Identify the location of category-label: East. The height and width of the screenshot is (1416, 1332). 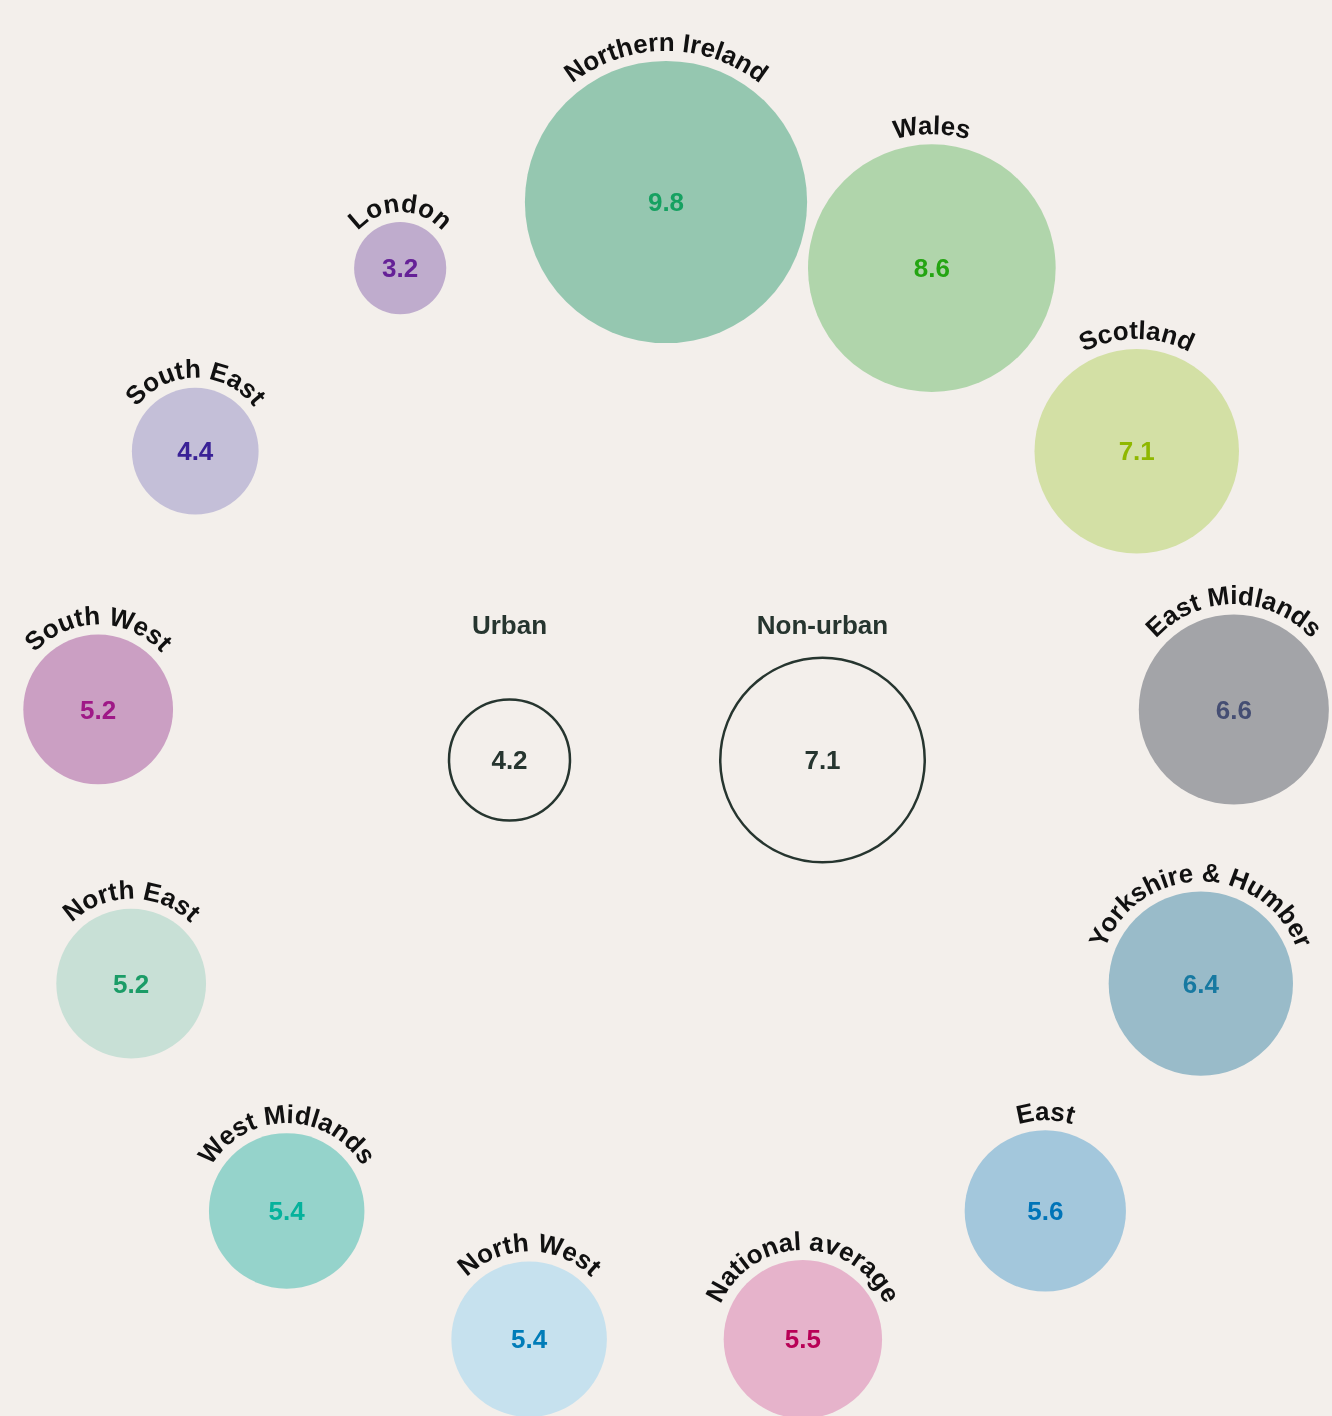
(1046, 1113).